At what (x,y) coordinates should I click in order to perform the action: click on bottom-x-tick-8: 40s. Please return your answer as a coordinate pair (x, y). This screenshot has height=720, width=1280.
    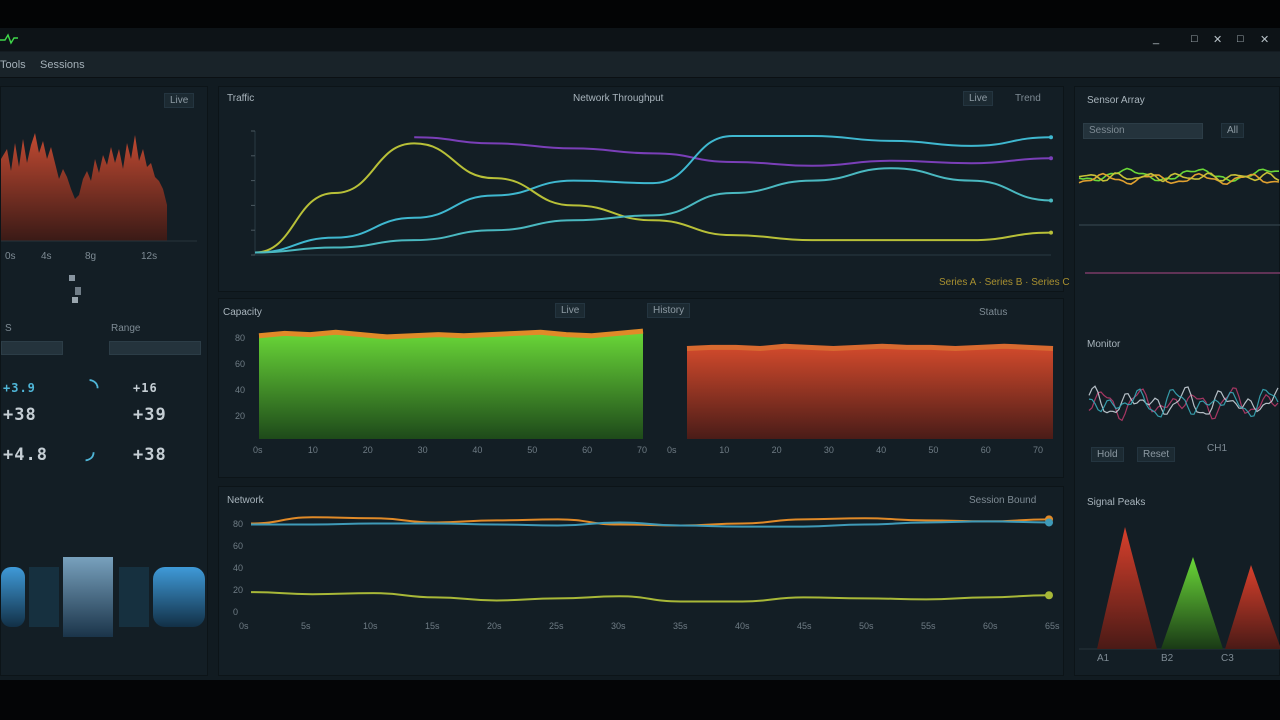
    Looking at the image, I should click on (742, 626).